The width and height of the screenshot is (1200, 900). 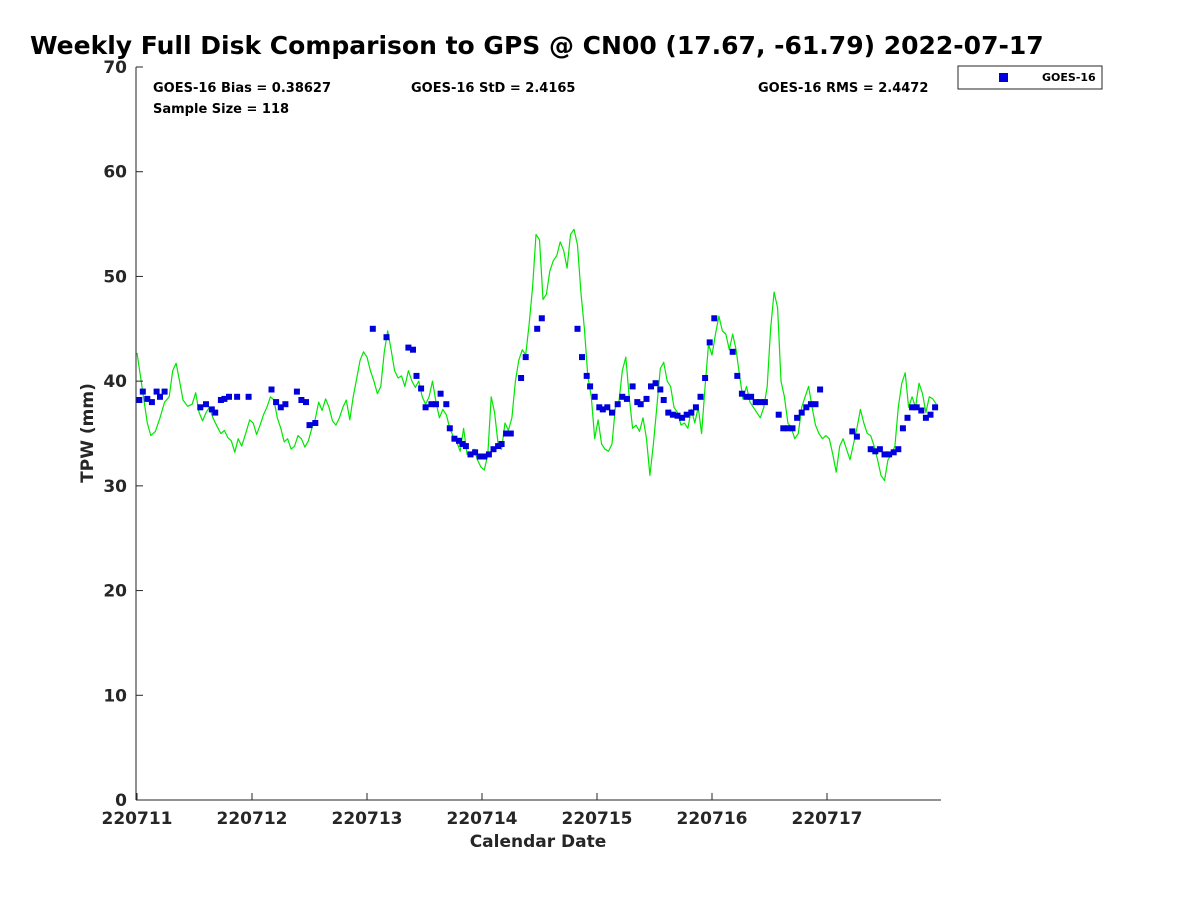 I want to click on x-tick-label: 220712, so click(x=252, y=819).